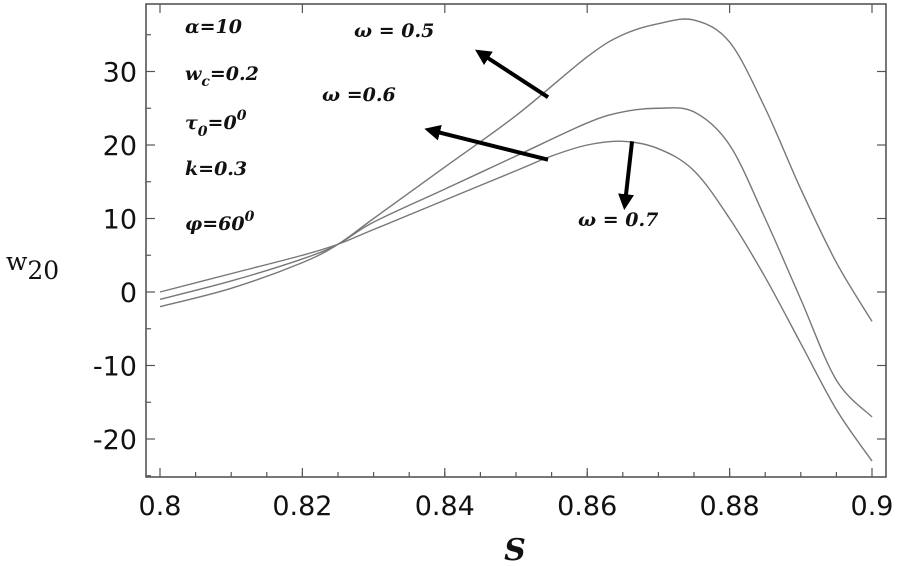 This screenshot has height=566, width=905. What do you see at coordinates (872, 506) in the screenshot?
I see `x-tick-label: 0.9` at bounding box center [872, 506].